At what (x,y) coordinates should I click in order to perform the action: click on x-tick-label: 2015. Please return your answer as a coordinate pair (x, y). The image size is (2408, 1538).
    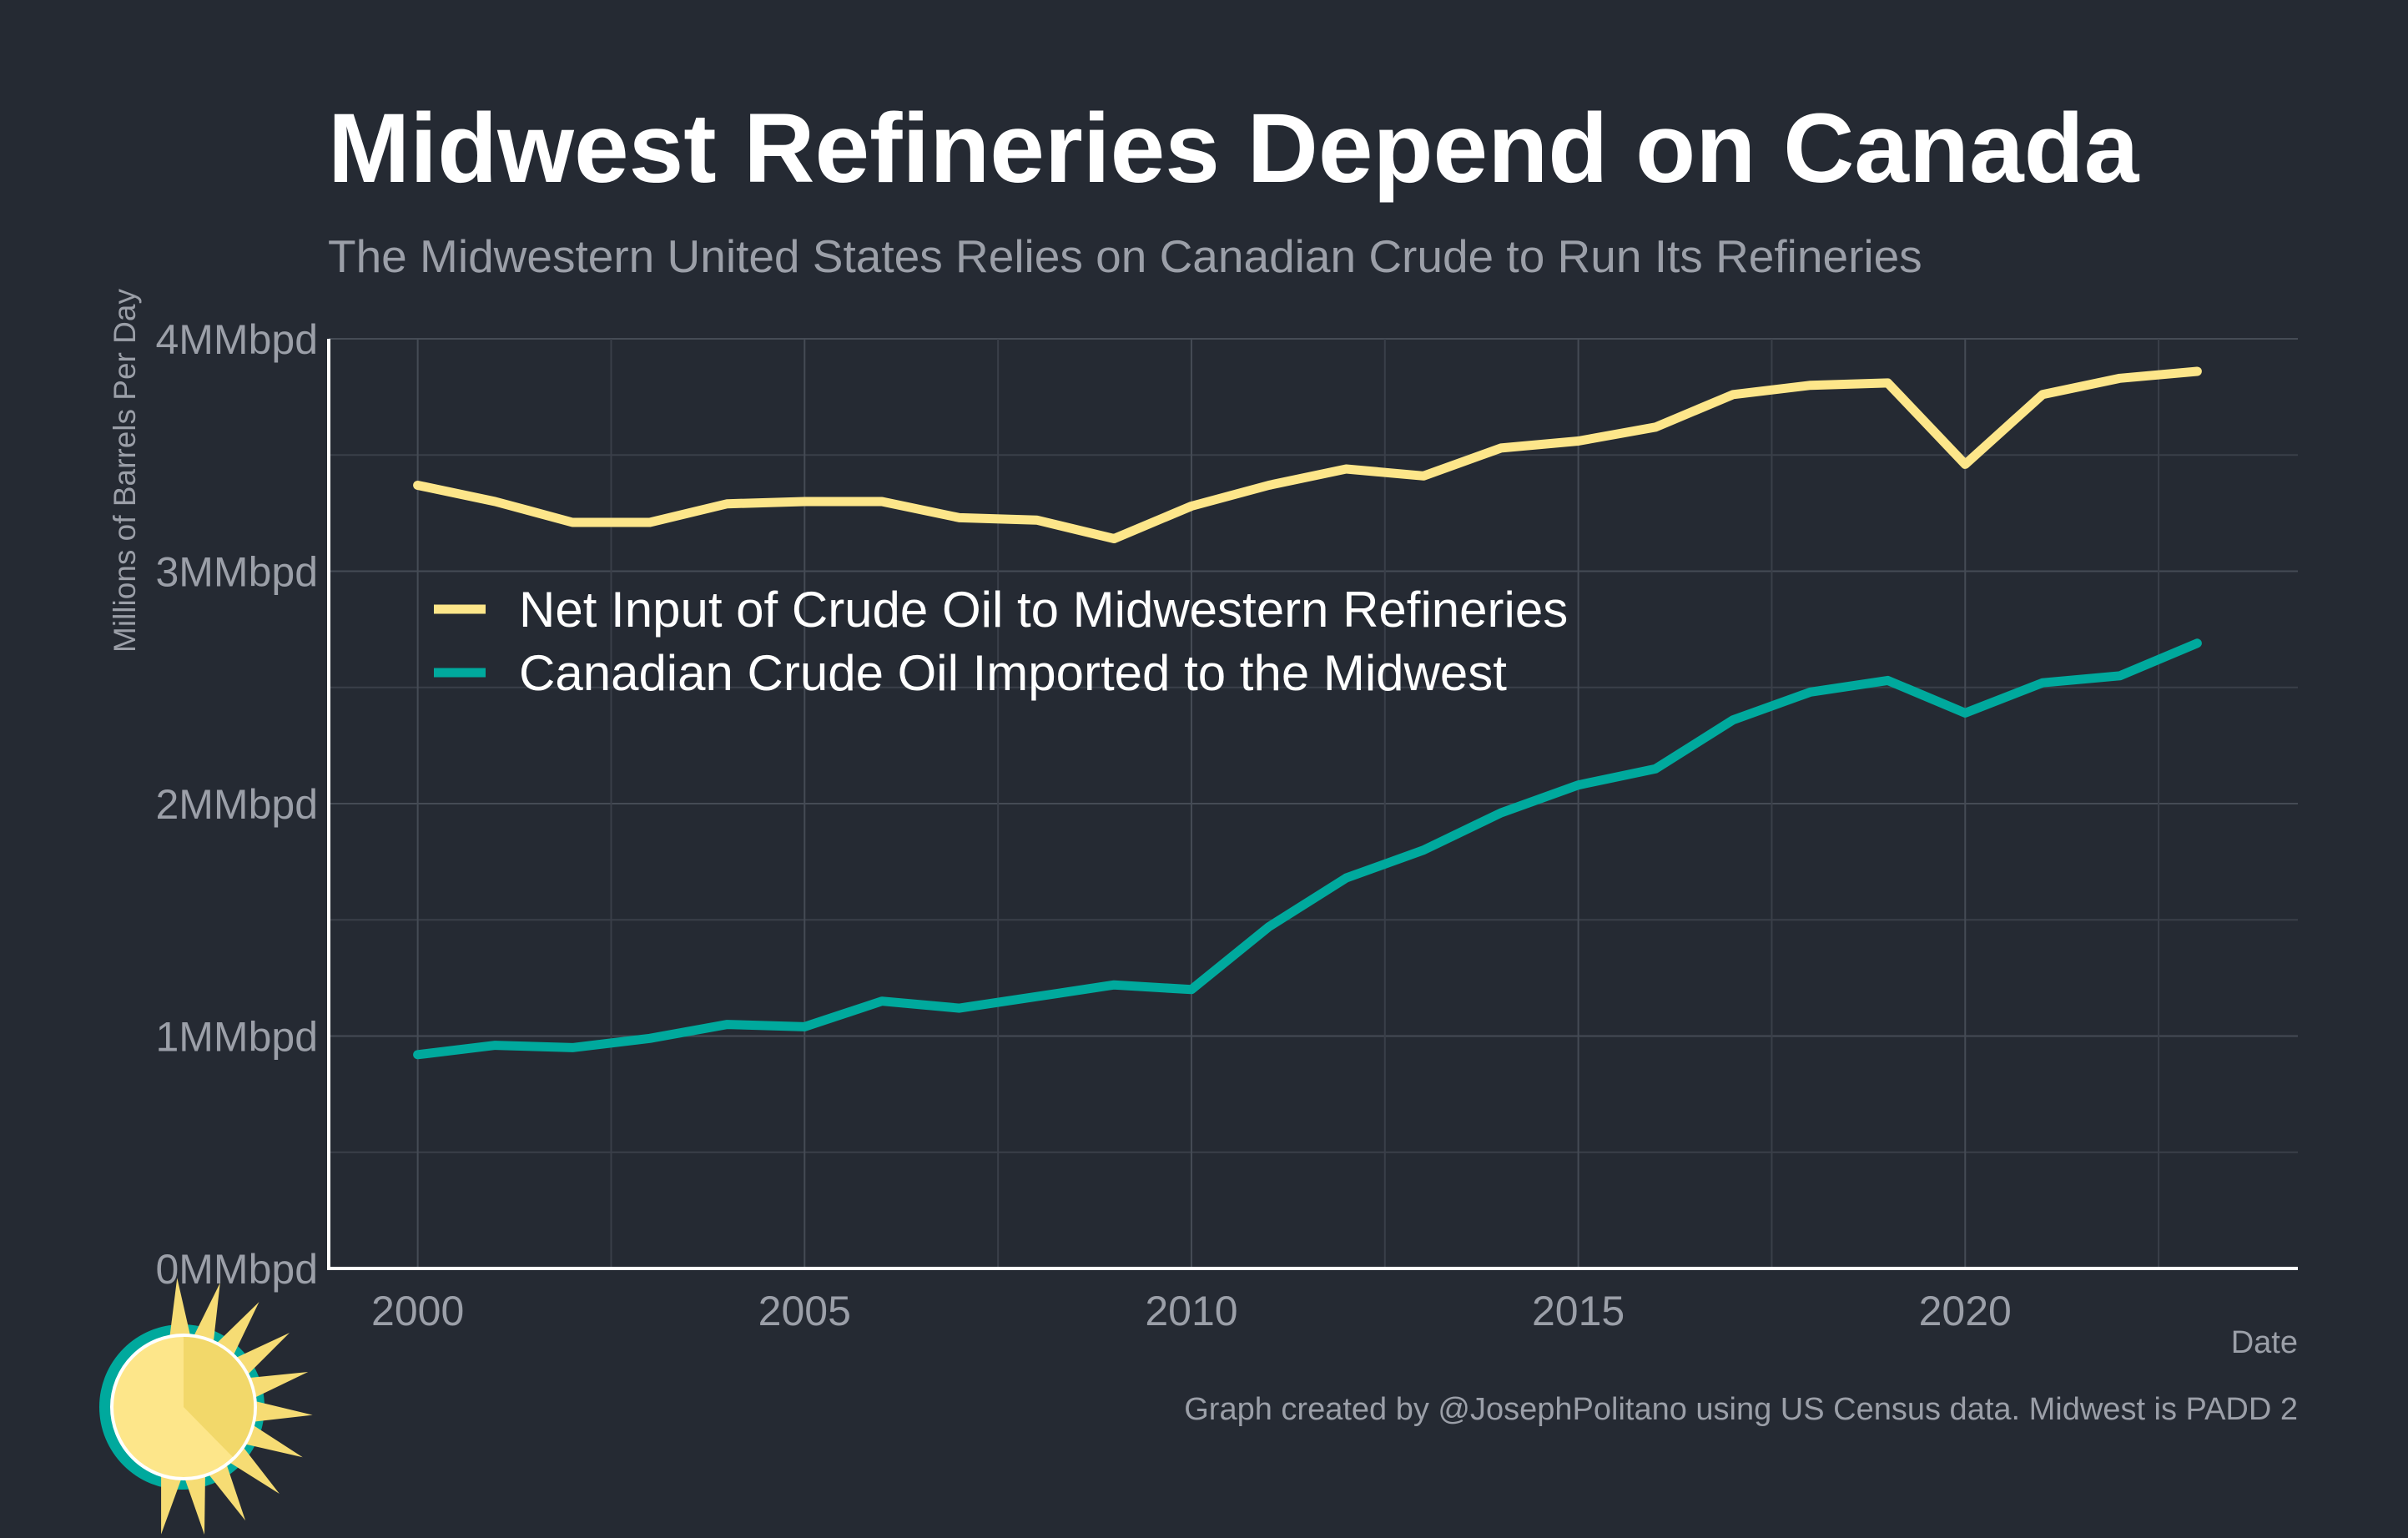
    Looking at the image, I should click on (1578, 1311).